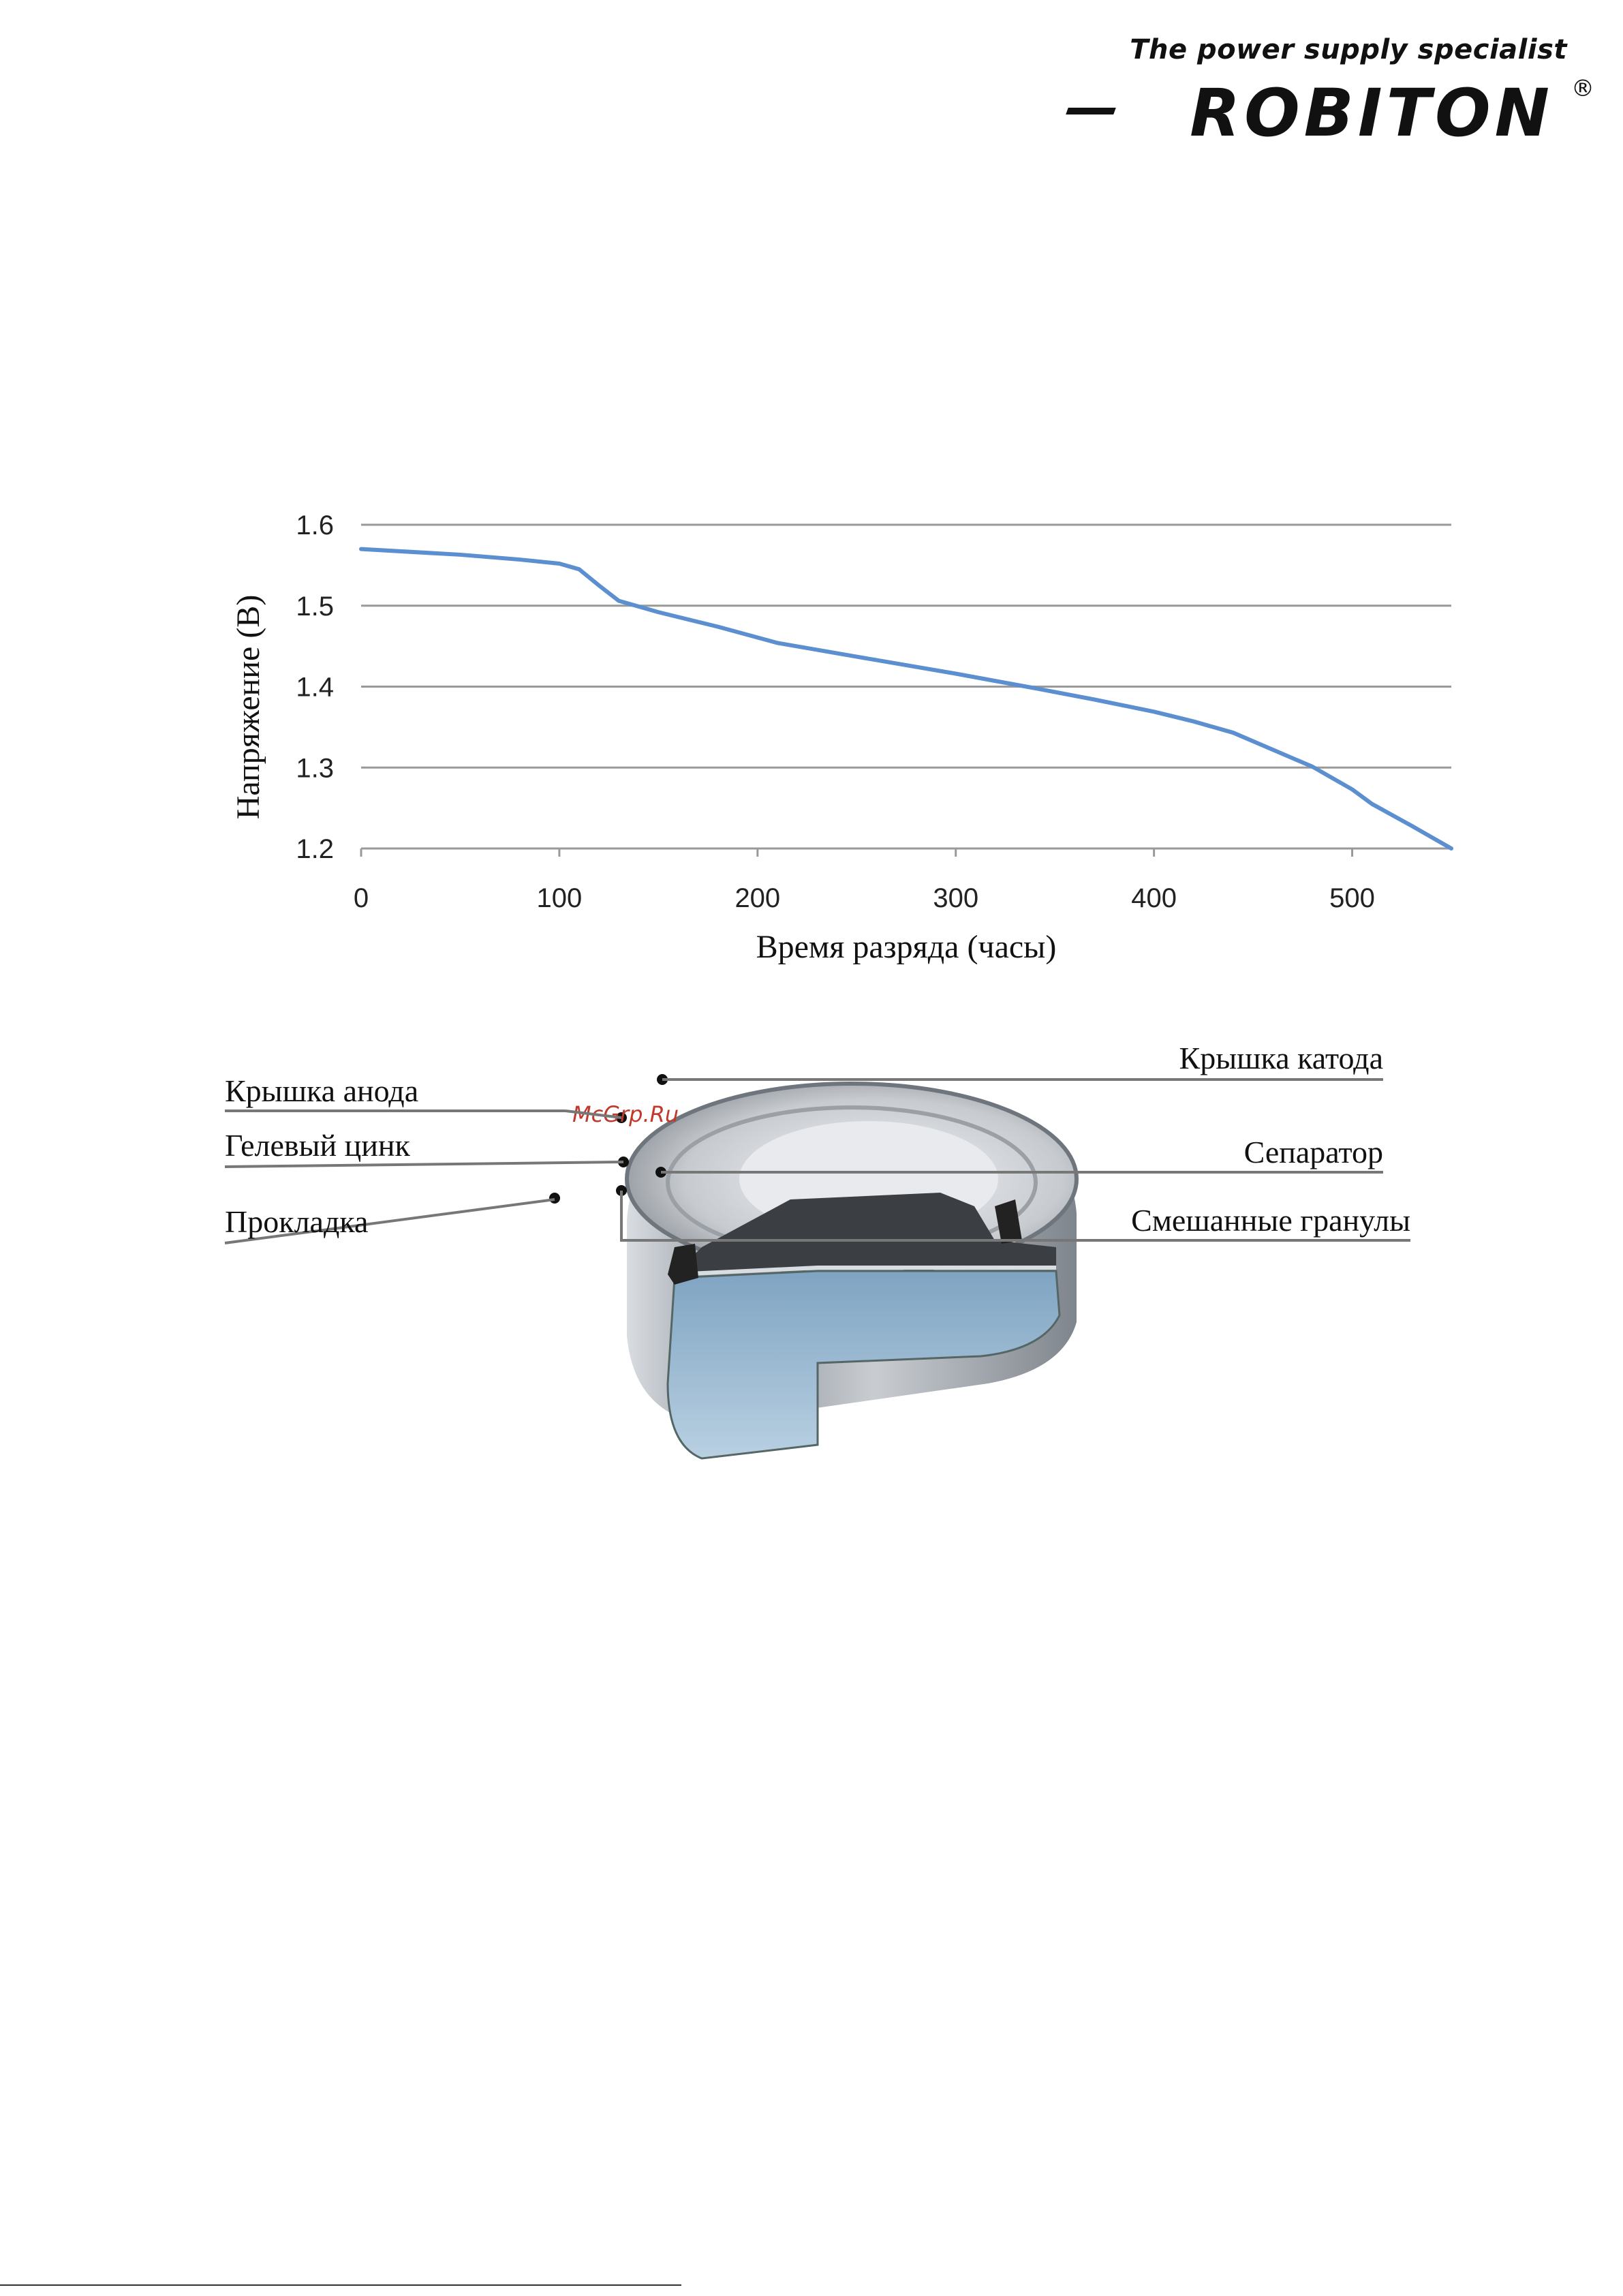  What do you see at coordinates (955, 898) in the screenshot?
I see `x-tick-label: 300` at bounding box center [955, 898].